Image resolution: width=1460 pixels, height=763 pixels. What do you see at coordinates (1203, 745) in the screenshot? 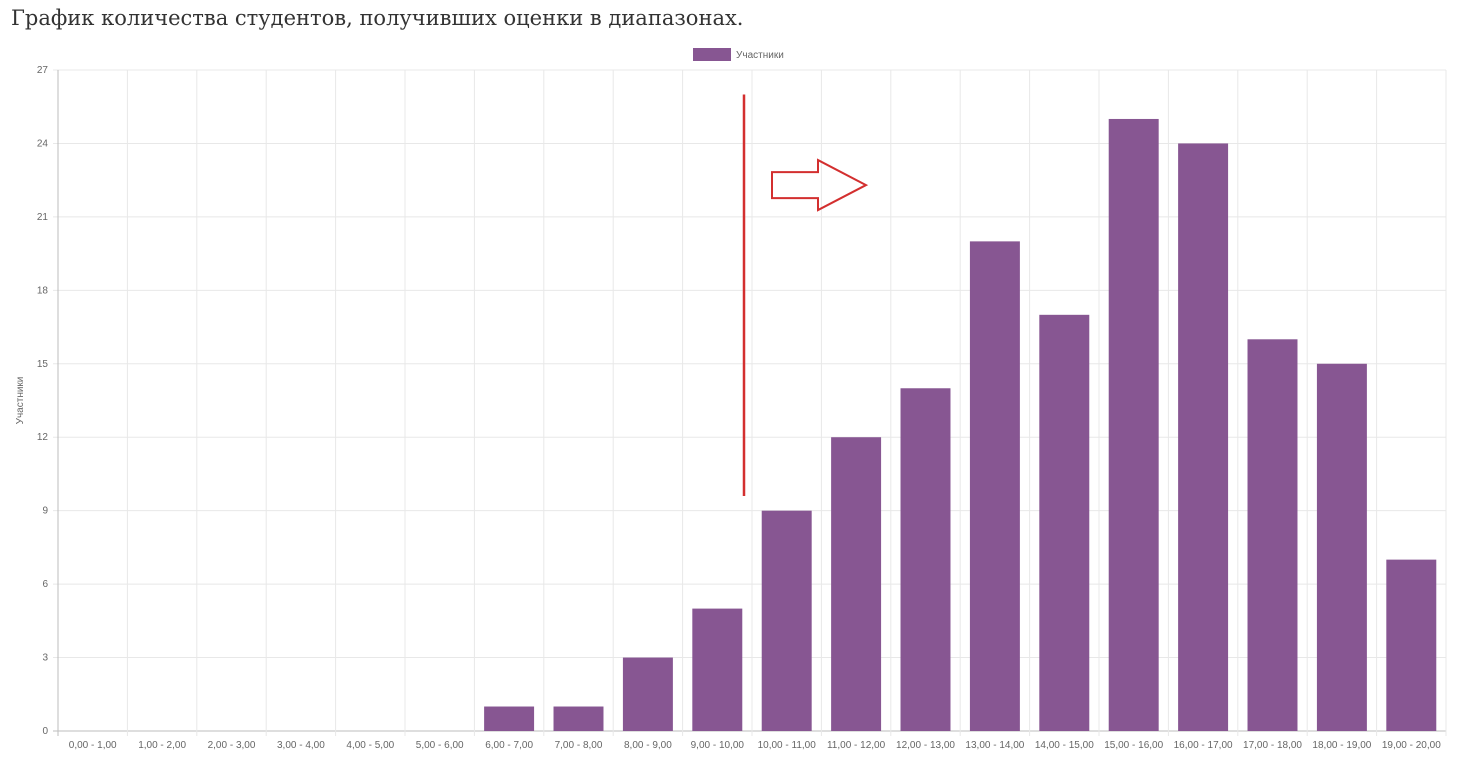
I see `x-tick-label: 16,00 - 17,00` at bounding box center [1203, 745].